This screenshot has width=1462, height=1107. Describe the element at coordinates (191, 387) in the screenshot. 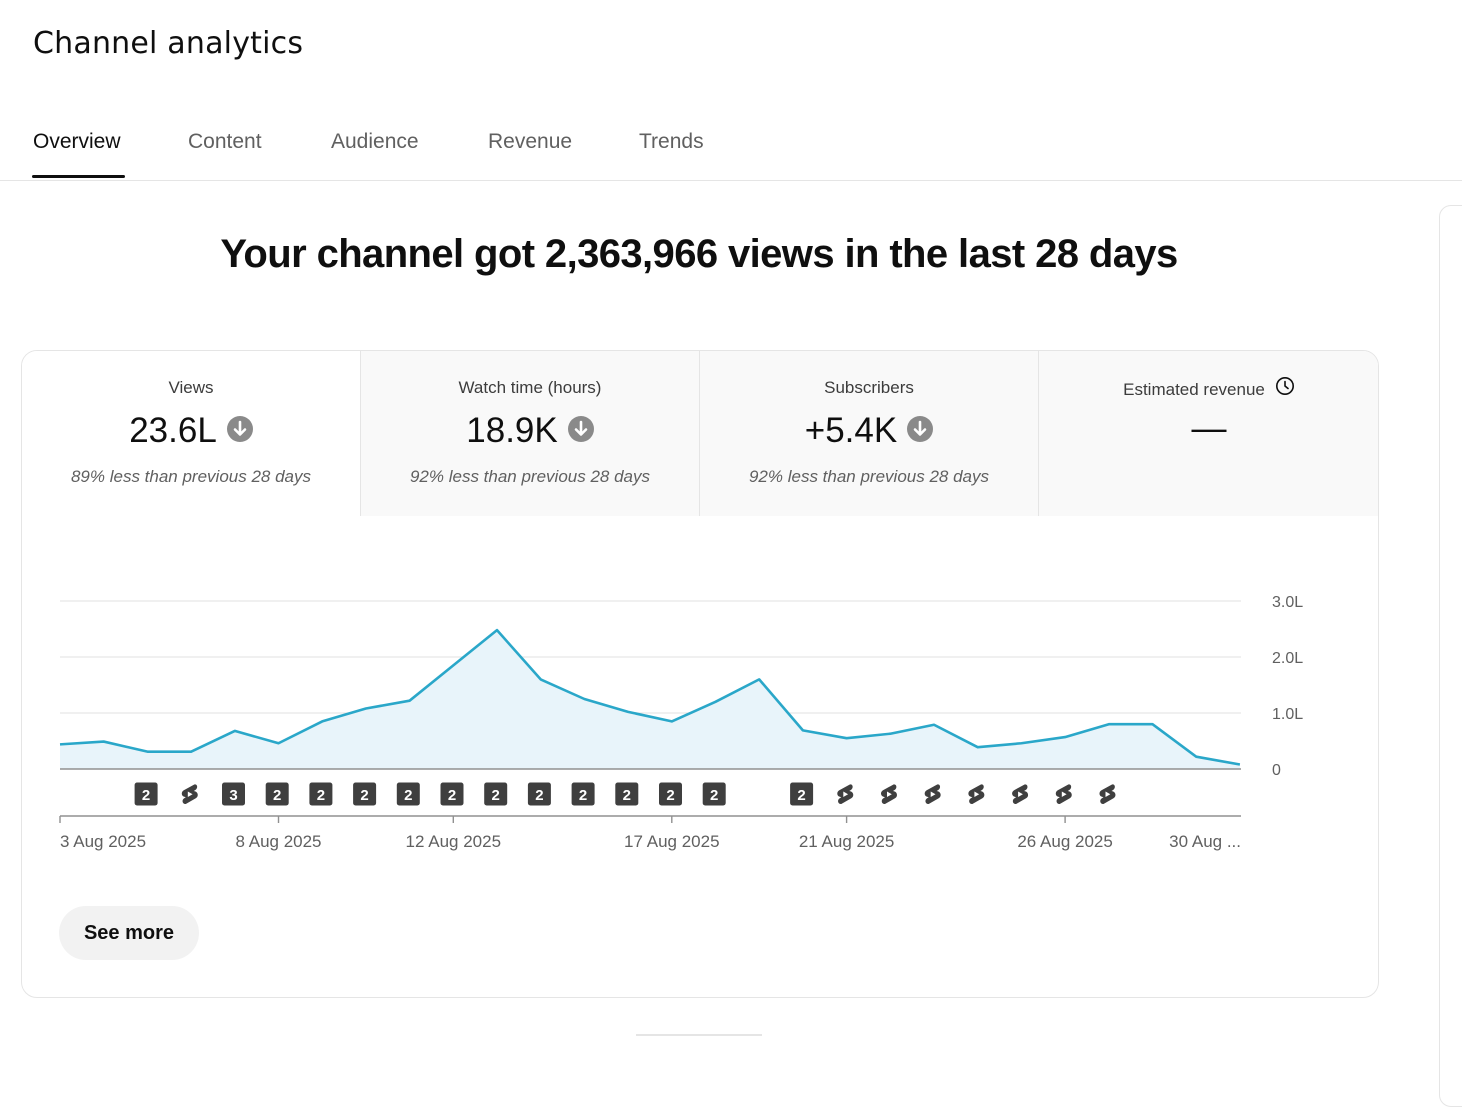

I see `metric-label: Views` at that location.